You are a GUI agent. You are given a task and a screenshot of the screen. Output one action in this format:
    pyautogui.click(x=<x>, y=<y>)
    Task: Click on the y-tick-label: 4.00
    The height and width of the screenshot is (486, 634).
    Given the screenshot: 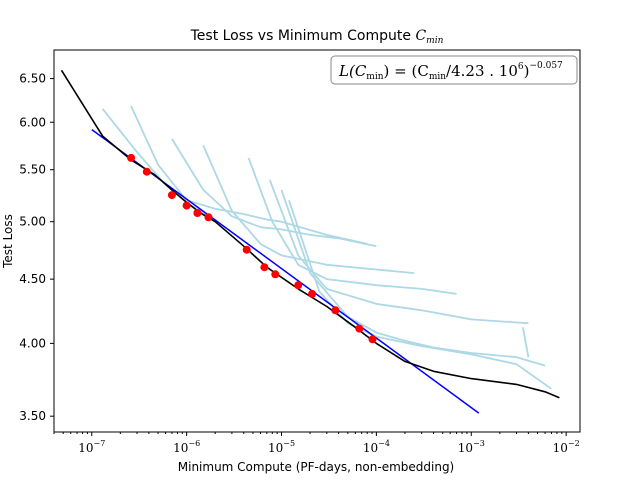 What is the action you would take?
    pyautogui.click(x=32, y=343)
    